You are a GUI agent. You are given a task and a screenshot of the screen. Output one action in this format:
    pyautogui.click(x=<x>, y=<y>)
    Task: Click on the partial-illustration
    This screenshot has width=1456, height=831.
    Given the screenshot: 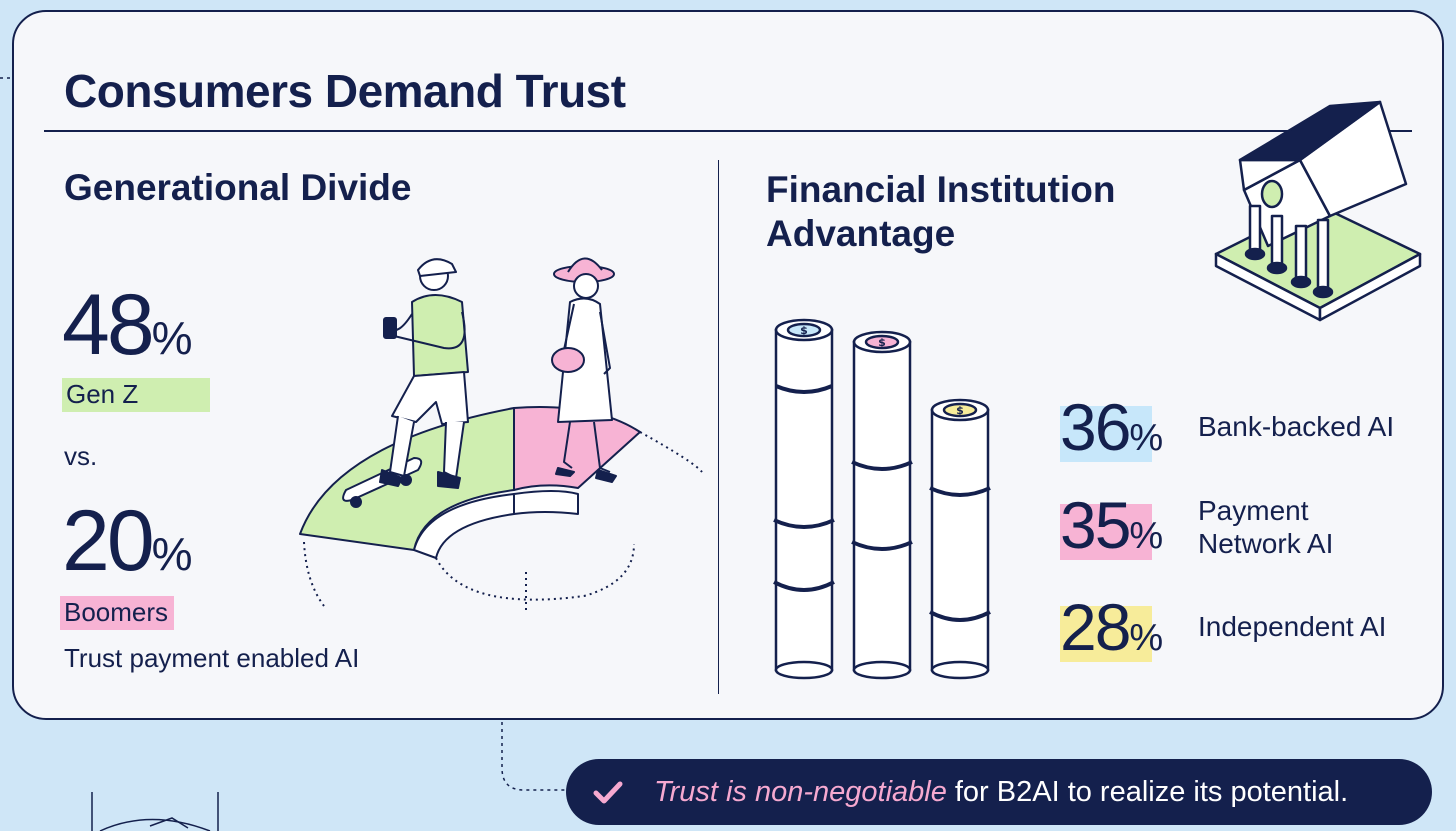 What is the action you would take?
    pyautogui.click(x=155, y=811)
    